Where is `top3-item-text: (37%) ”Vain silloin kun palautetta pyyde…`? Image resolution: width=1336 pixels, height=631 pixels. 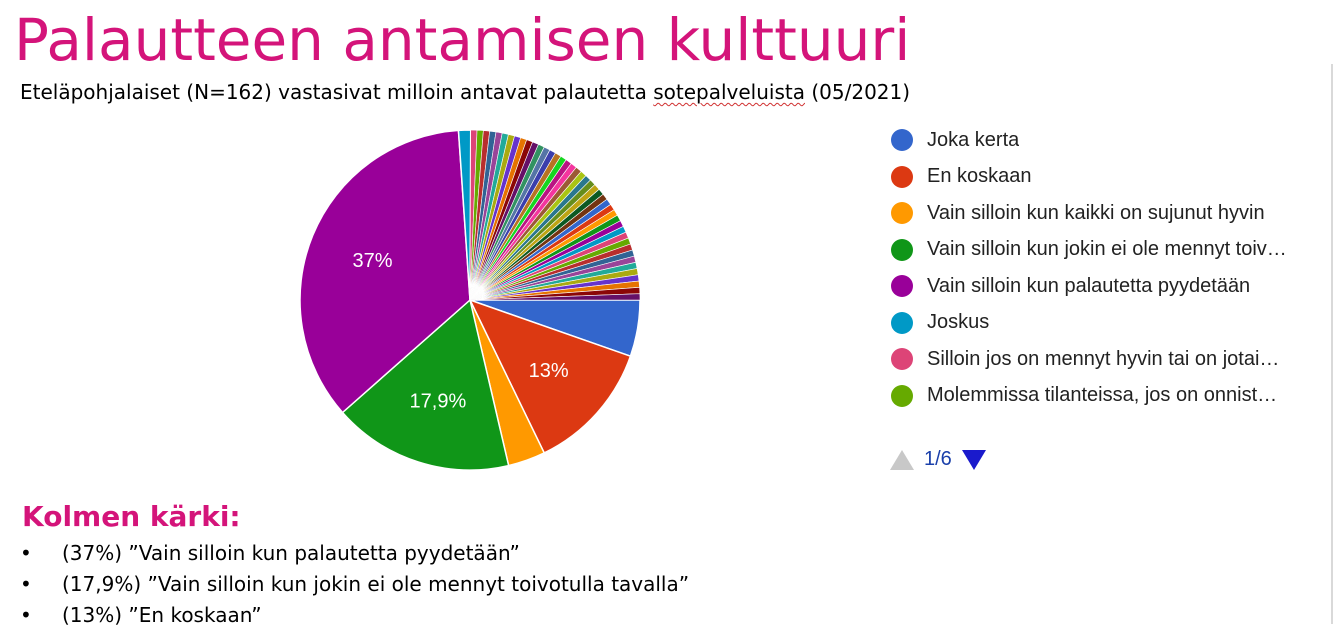 top3-item-text: (37%) ”Vain silloin kun palautetta pyyde… is located at coordinates (291, 553).